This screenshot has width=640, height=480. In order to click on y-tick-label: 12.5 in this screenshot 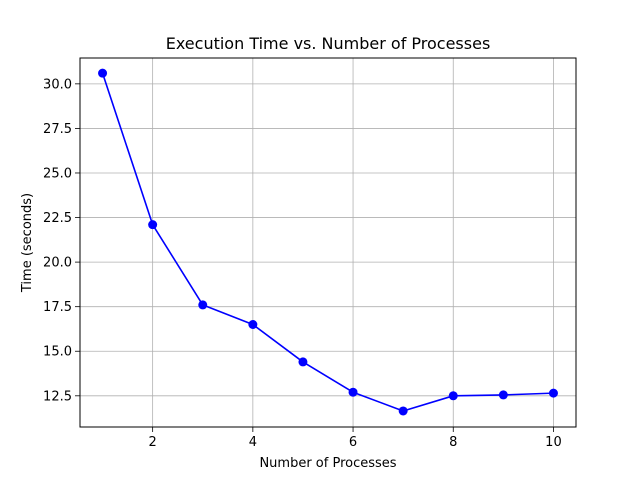, I will do `click(57, 396)`.